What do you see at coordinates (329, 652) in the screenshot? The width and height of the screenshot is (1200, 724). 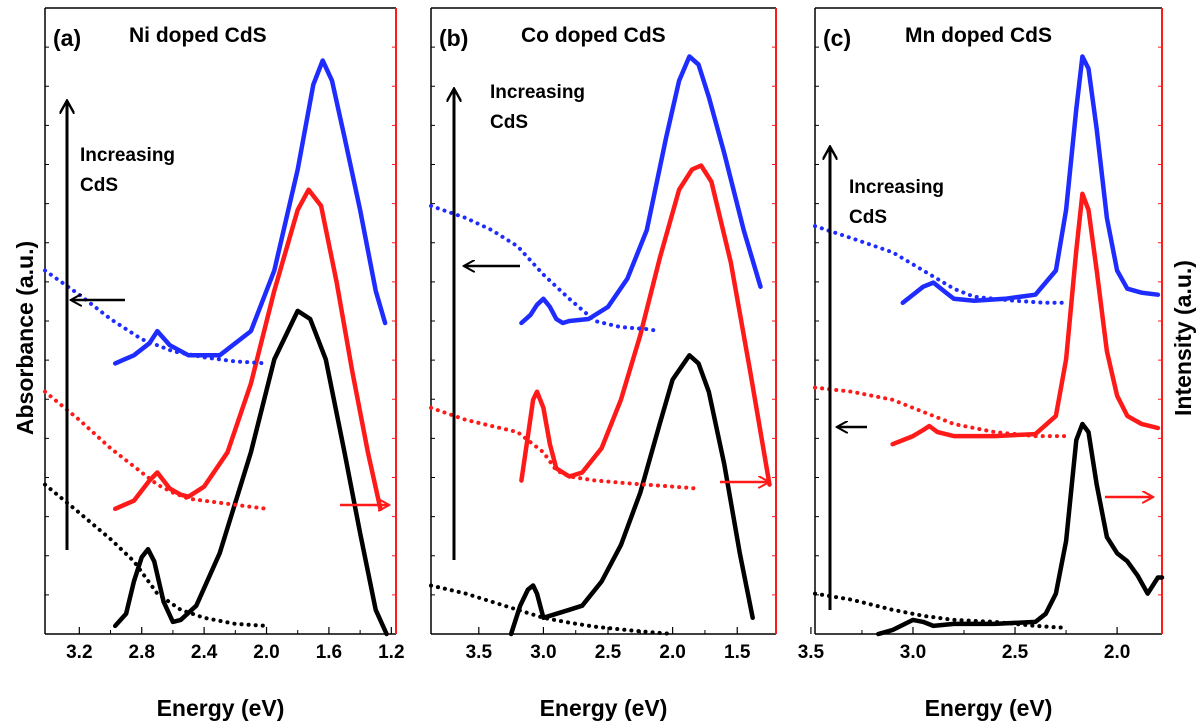 I see `x-tick-label: 1.6` at bounding box center [329, 652].